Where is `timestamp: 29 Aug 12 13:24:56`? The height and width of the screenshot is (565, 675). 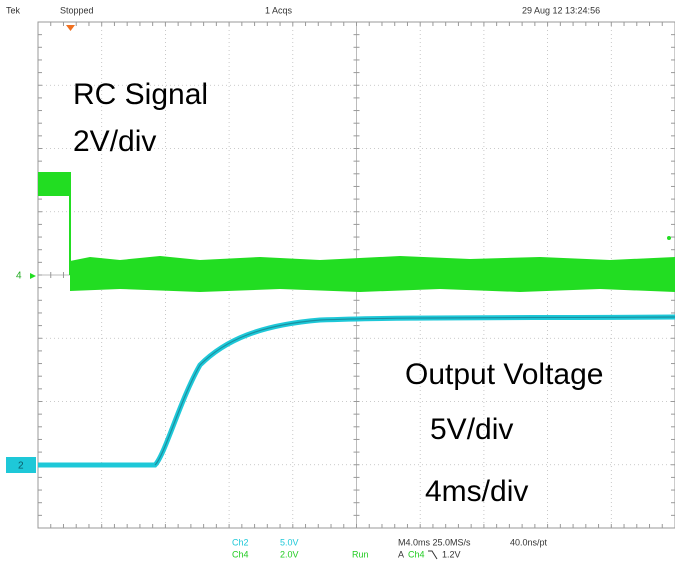 timestamp: 29 Aug 12 13:24:56 is located at coordinates (561, 10).